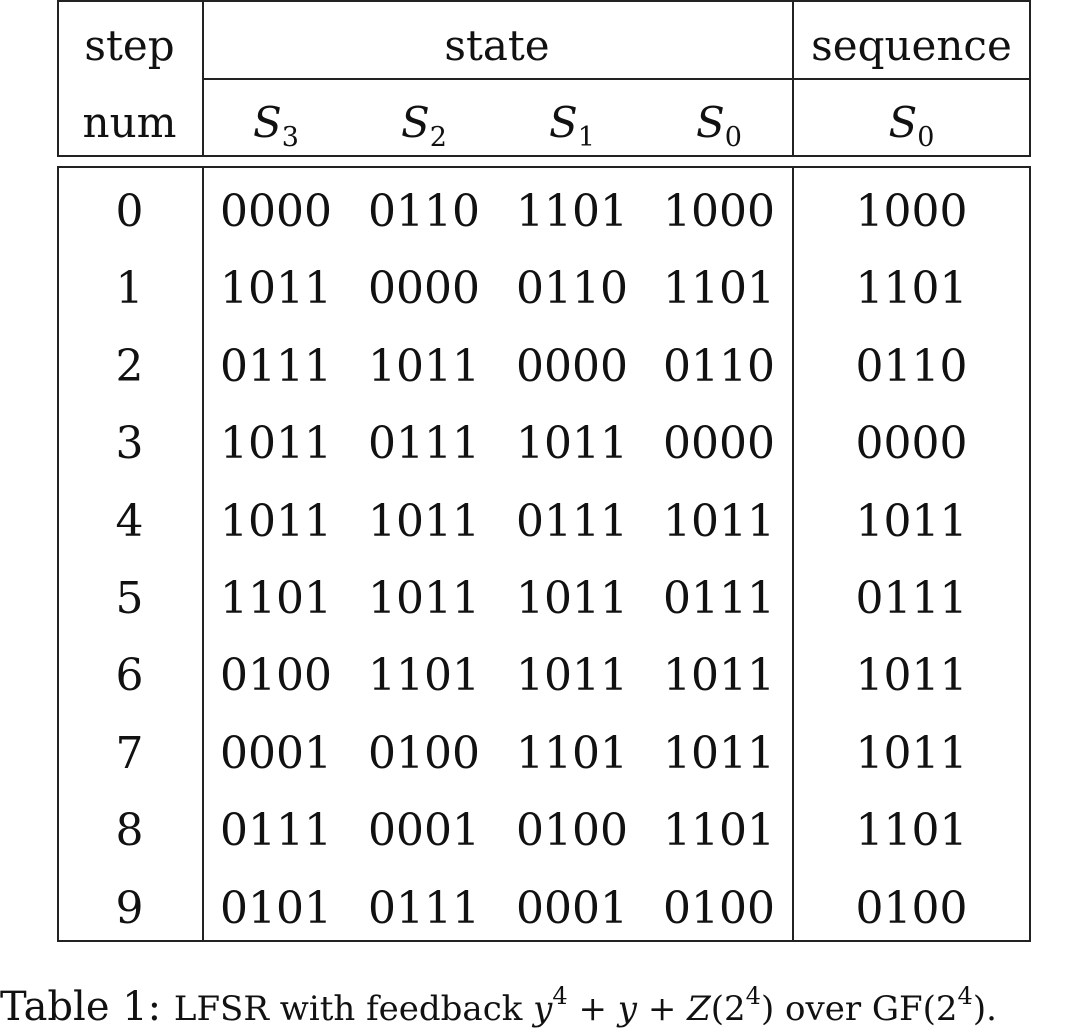  Describe the element at coordinates (129, 598) in the screenshot. I see `cell-step: 5` at that location.